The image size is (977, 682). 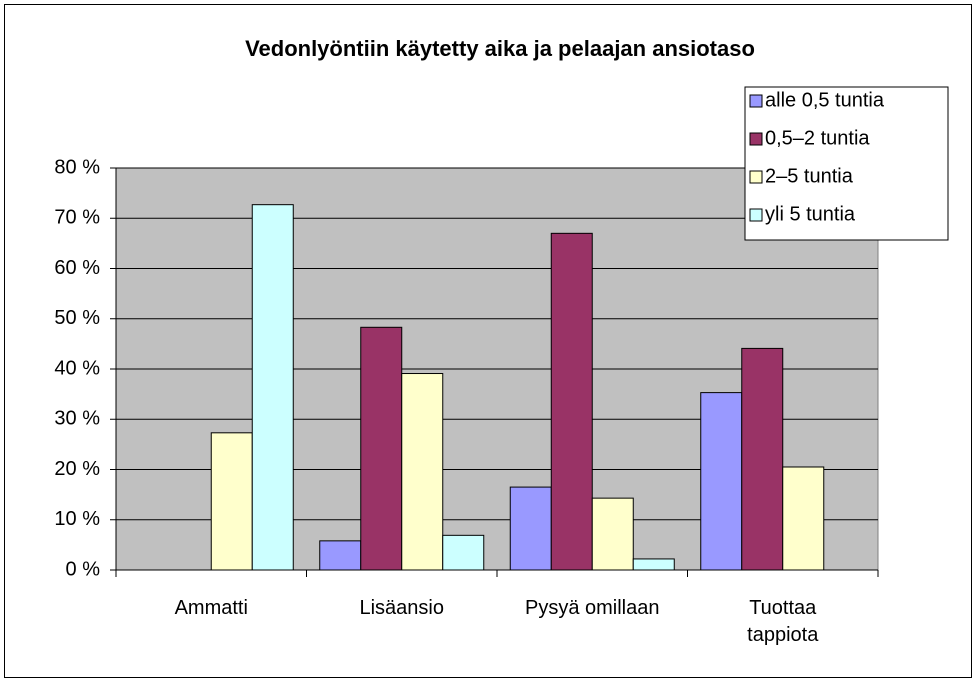 I want to click on x-tick-label: Ammatti, so click(x=211, y=608).